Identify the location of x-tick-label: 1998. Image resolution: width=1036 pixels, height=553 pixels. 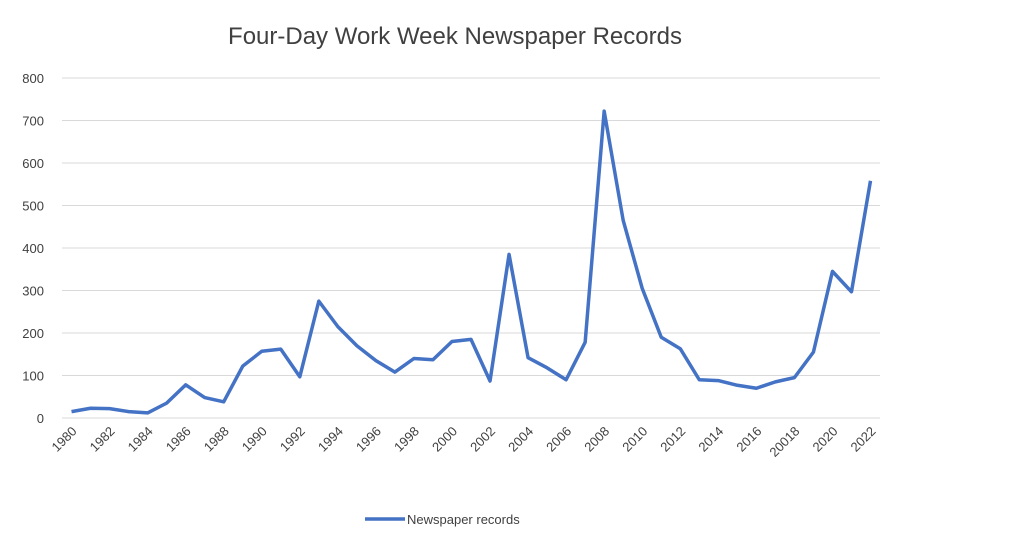
(406, 439).